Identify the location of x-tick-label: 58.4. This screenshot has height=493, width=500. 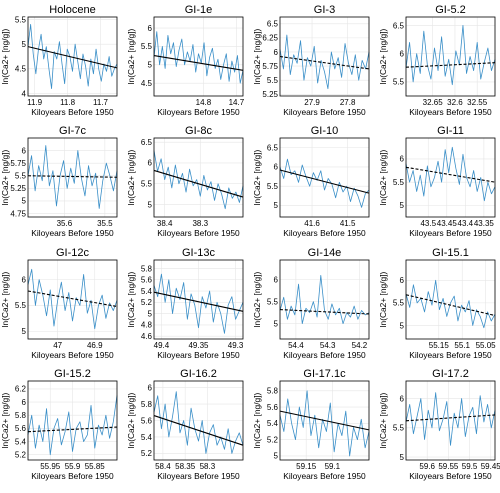
(163, 466).